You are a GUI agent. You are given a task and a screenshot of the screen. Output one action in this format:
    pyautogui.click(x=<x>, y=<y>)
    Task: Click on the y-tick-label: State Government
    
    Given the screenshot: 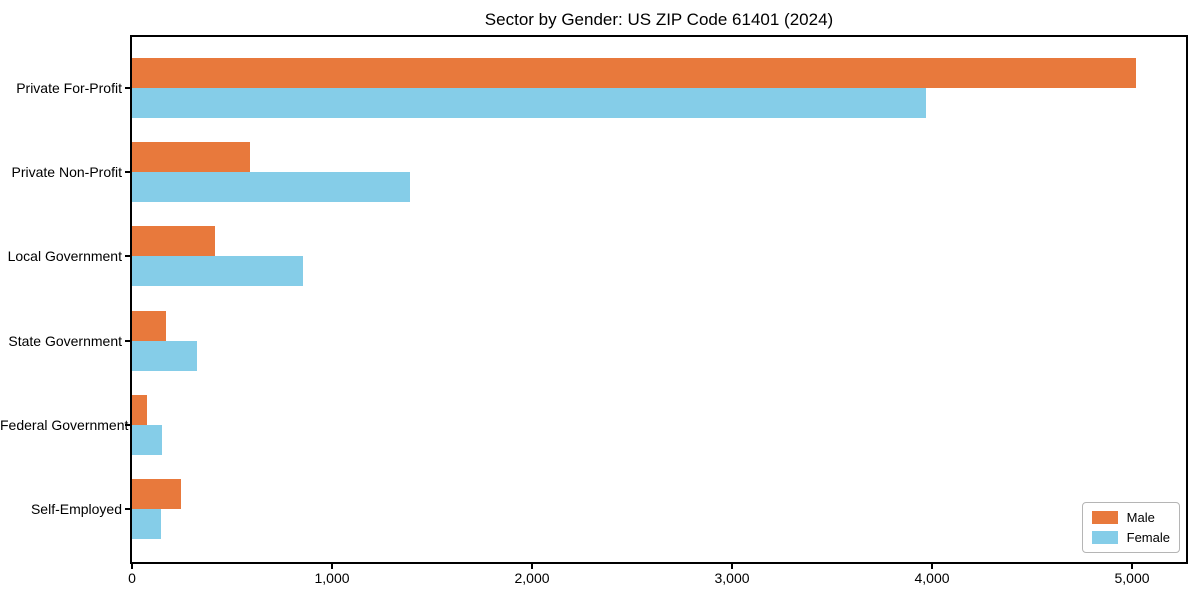 What is the action you would take?
    pyautogui.click(x=65, y=340)
    